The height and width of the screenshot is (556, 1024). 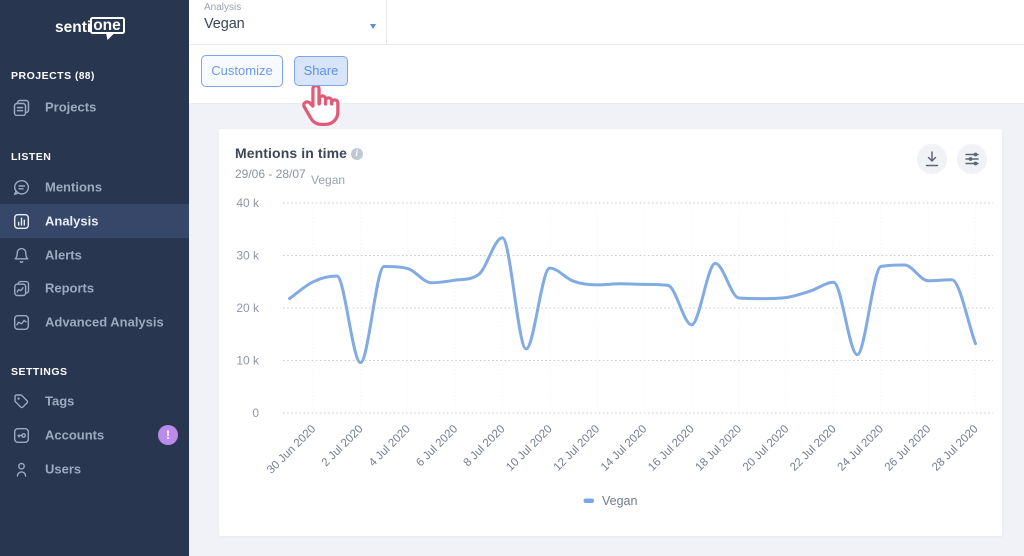 I want to click on svg-text: 8 Jul 2020, so click(x=485, y=446).